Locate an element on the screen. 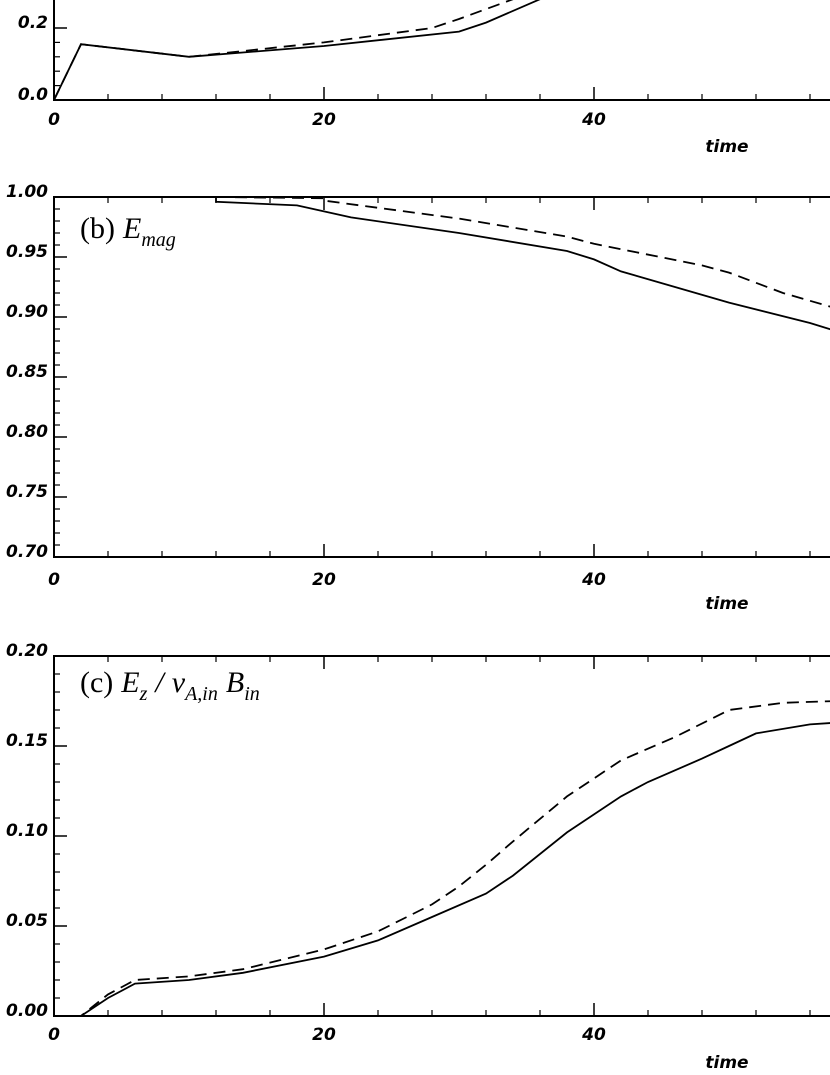 This screenshot has width=830, height=1075. y-tick-label: 0.80 is located at coordinates (27, 432).